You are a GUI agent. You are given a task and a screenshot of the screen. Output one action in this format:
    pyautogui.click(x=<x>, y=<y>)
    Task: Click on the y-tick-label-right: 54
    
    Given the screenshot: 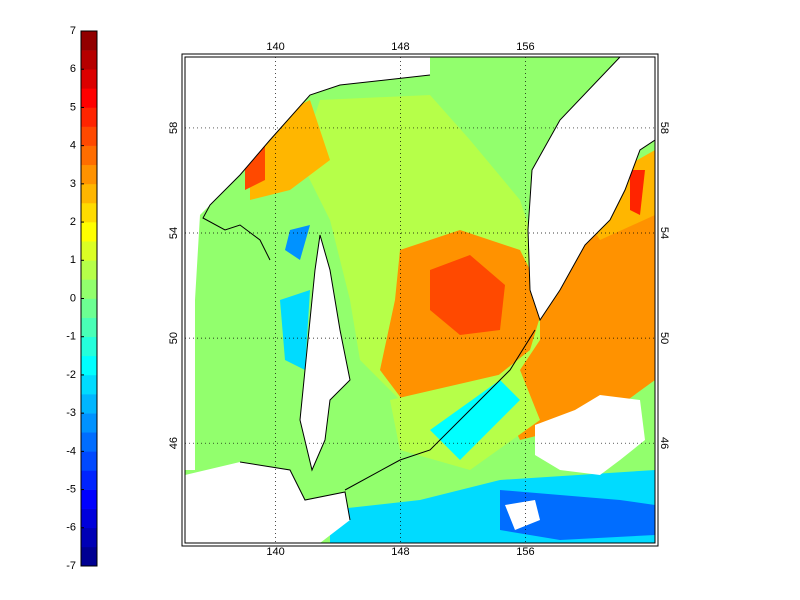 What is the action you would take?
    pyautogui.click(x=664, y=233)
    